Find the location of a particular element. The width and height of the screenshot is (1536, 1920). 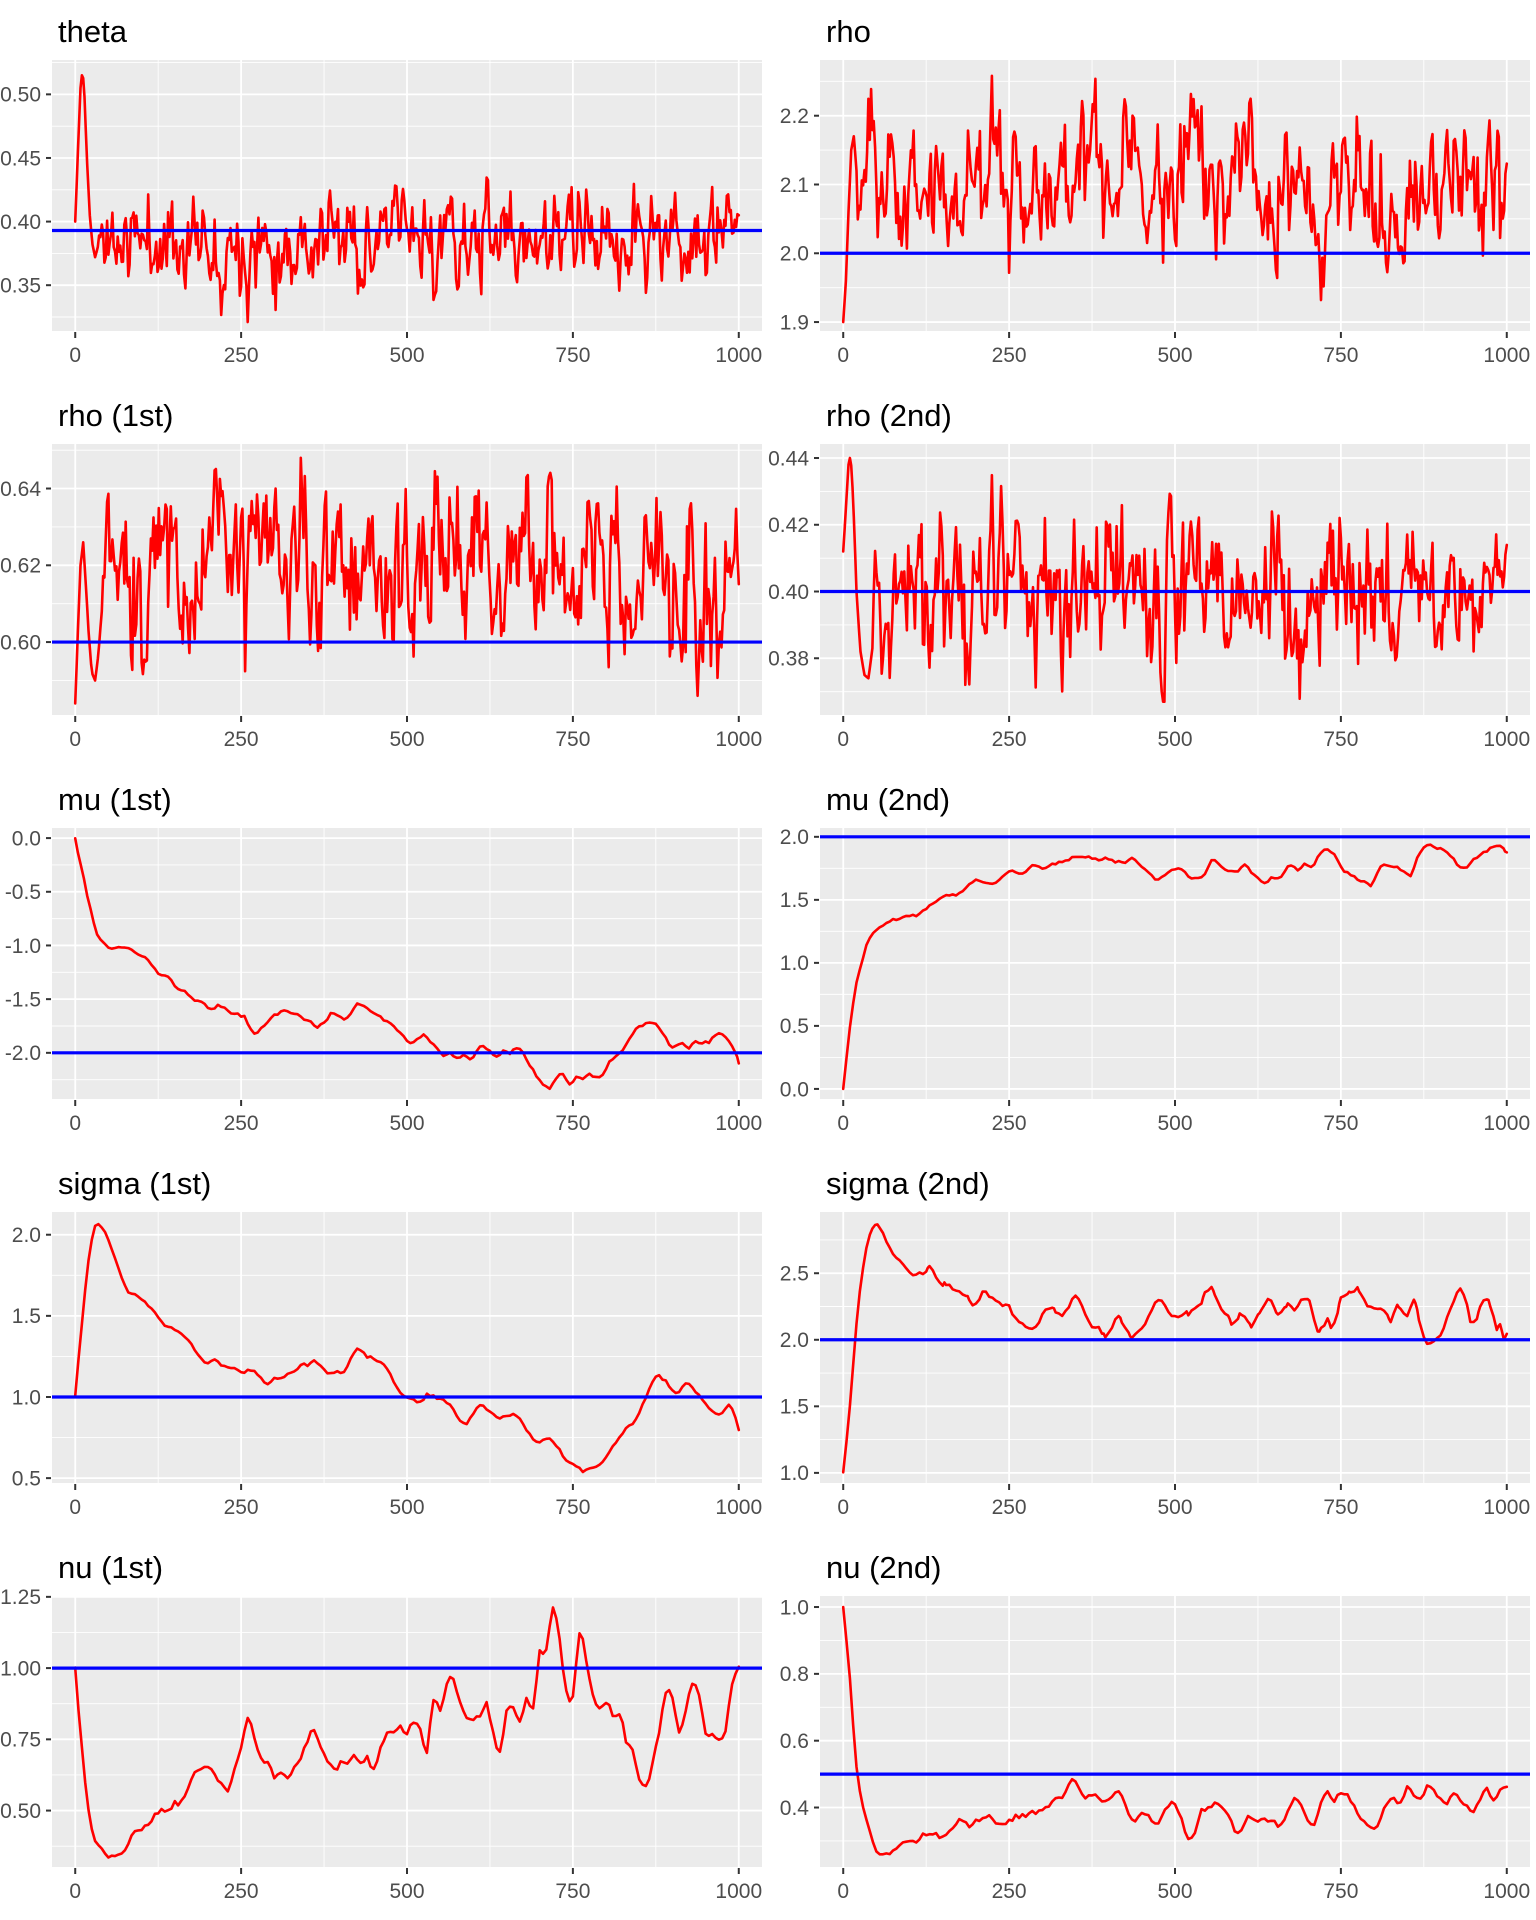

y-tick-label: 0.45 is located at coordinates (20, 158).